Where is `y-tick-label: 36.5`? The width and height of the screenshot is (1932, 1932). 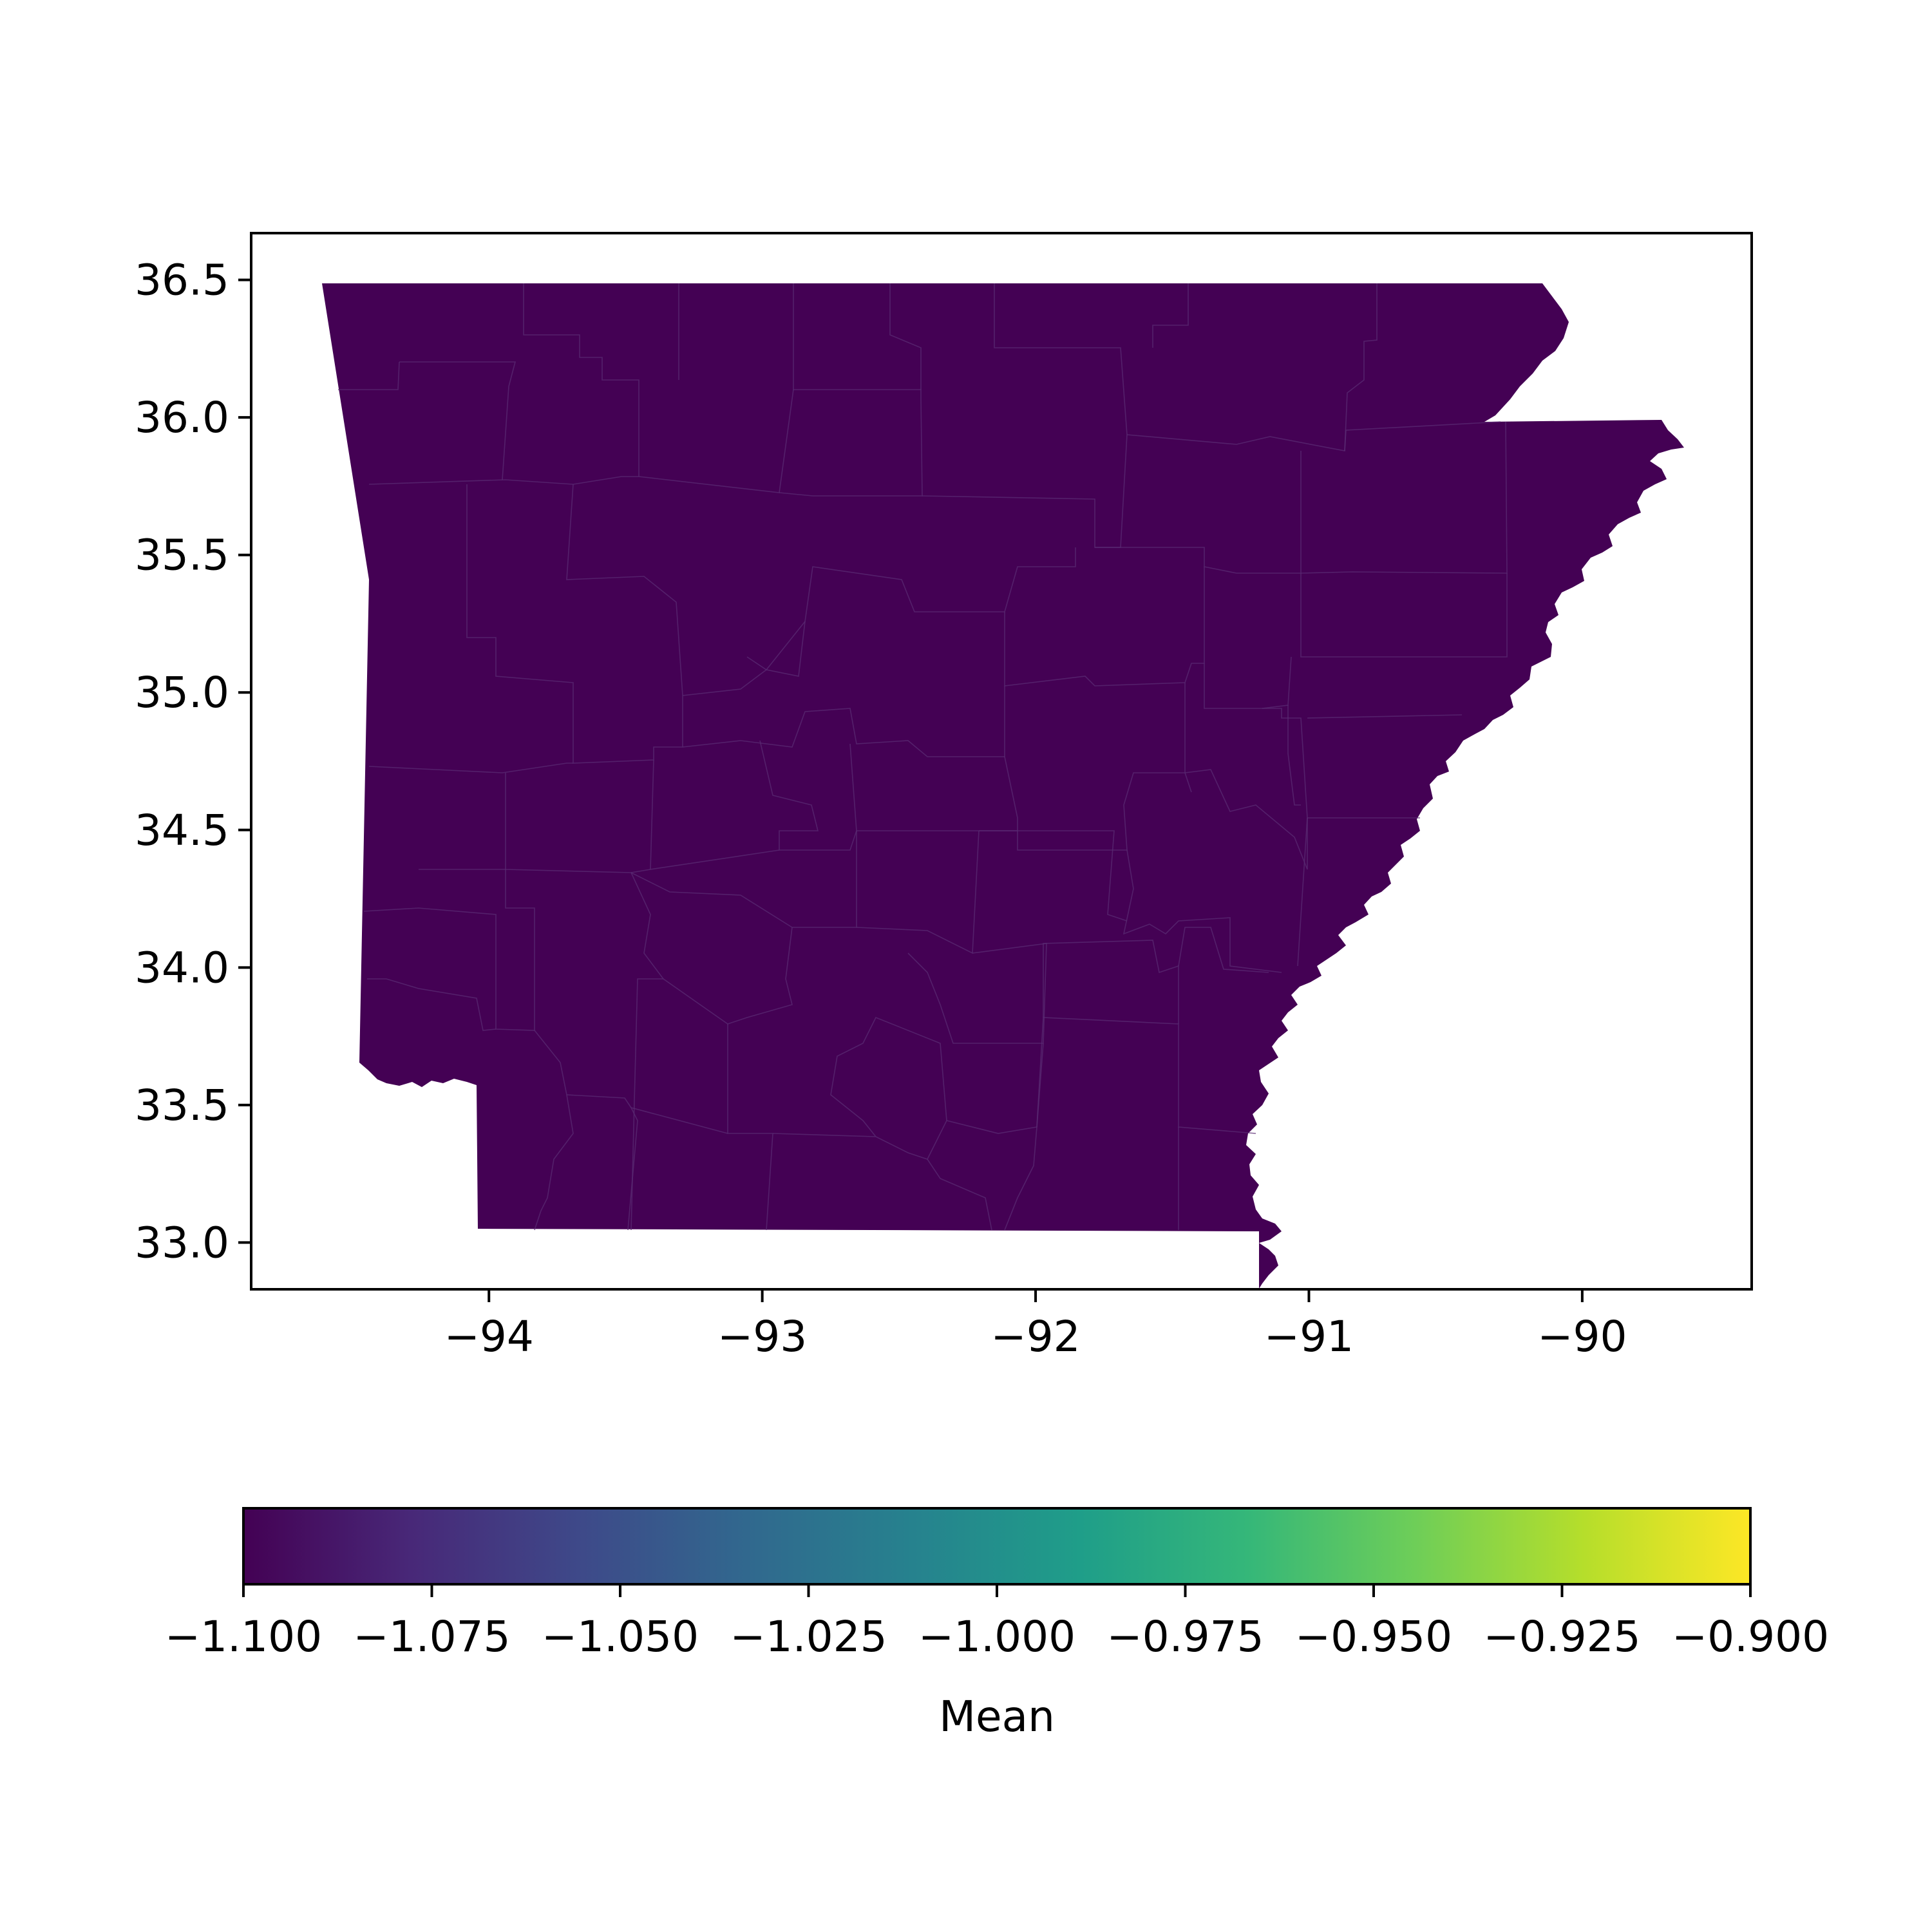 y-tick-label: 36.5 is located at coordinates (182, 280).